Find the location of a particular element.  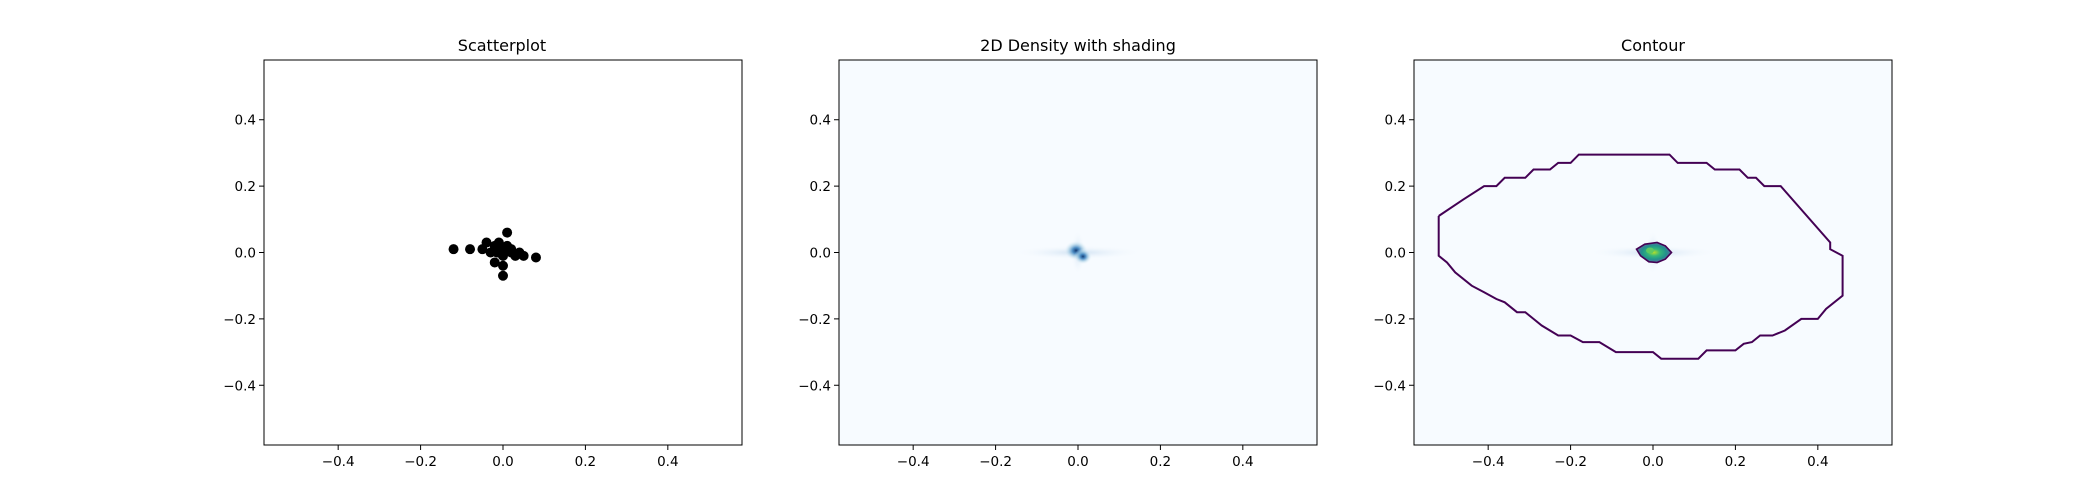

density-peak is located at coordinates (1083, 256).